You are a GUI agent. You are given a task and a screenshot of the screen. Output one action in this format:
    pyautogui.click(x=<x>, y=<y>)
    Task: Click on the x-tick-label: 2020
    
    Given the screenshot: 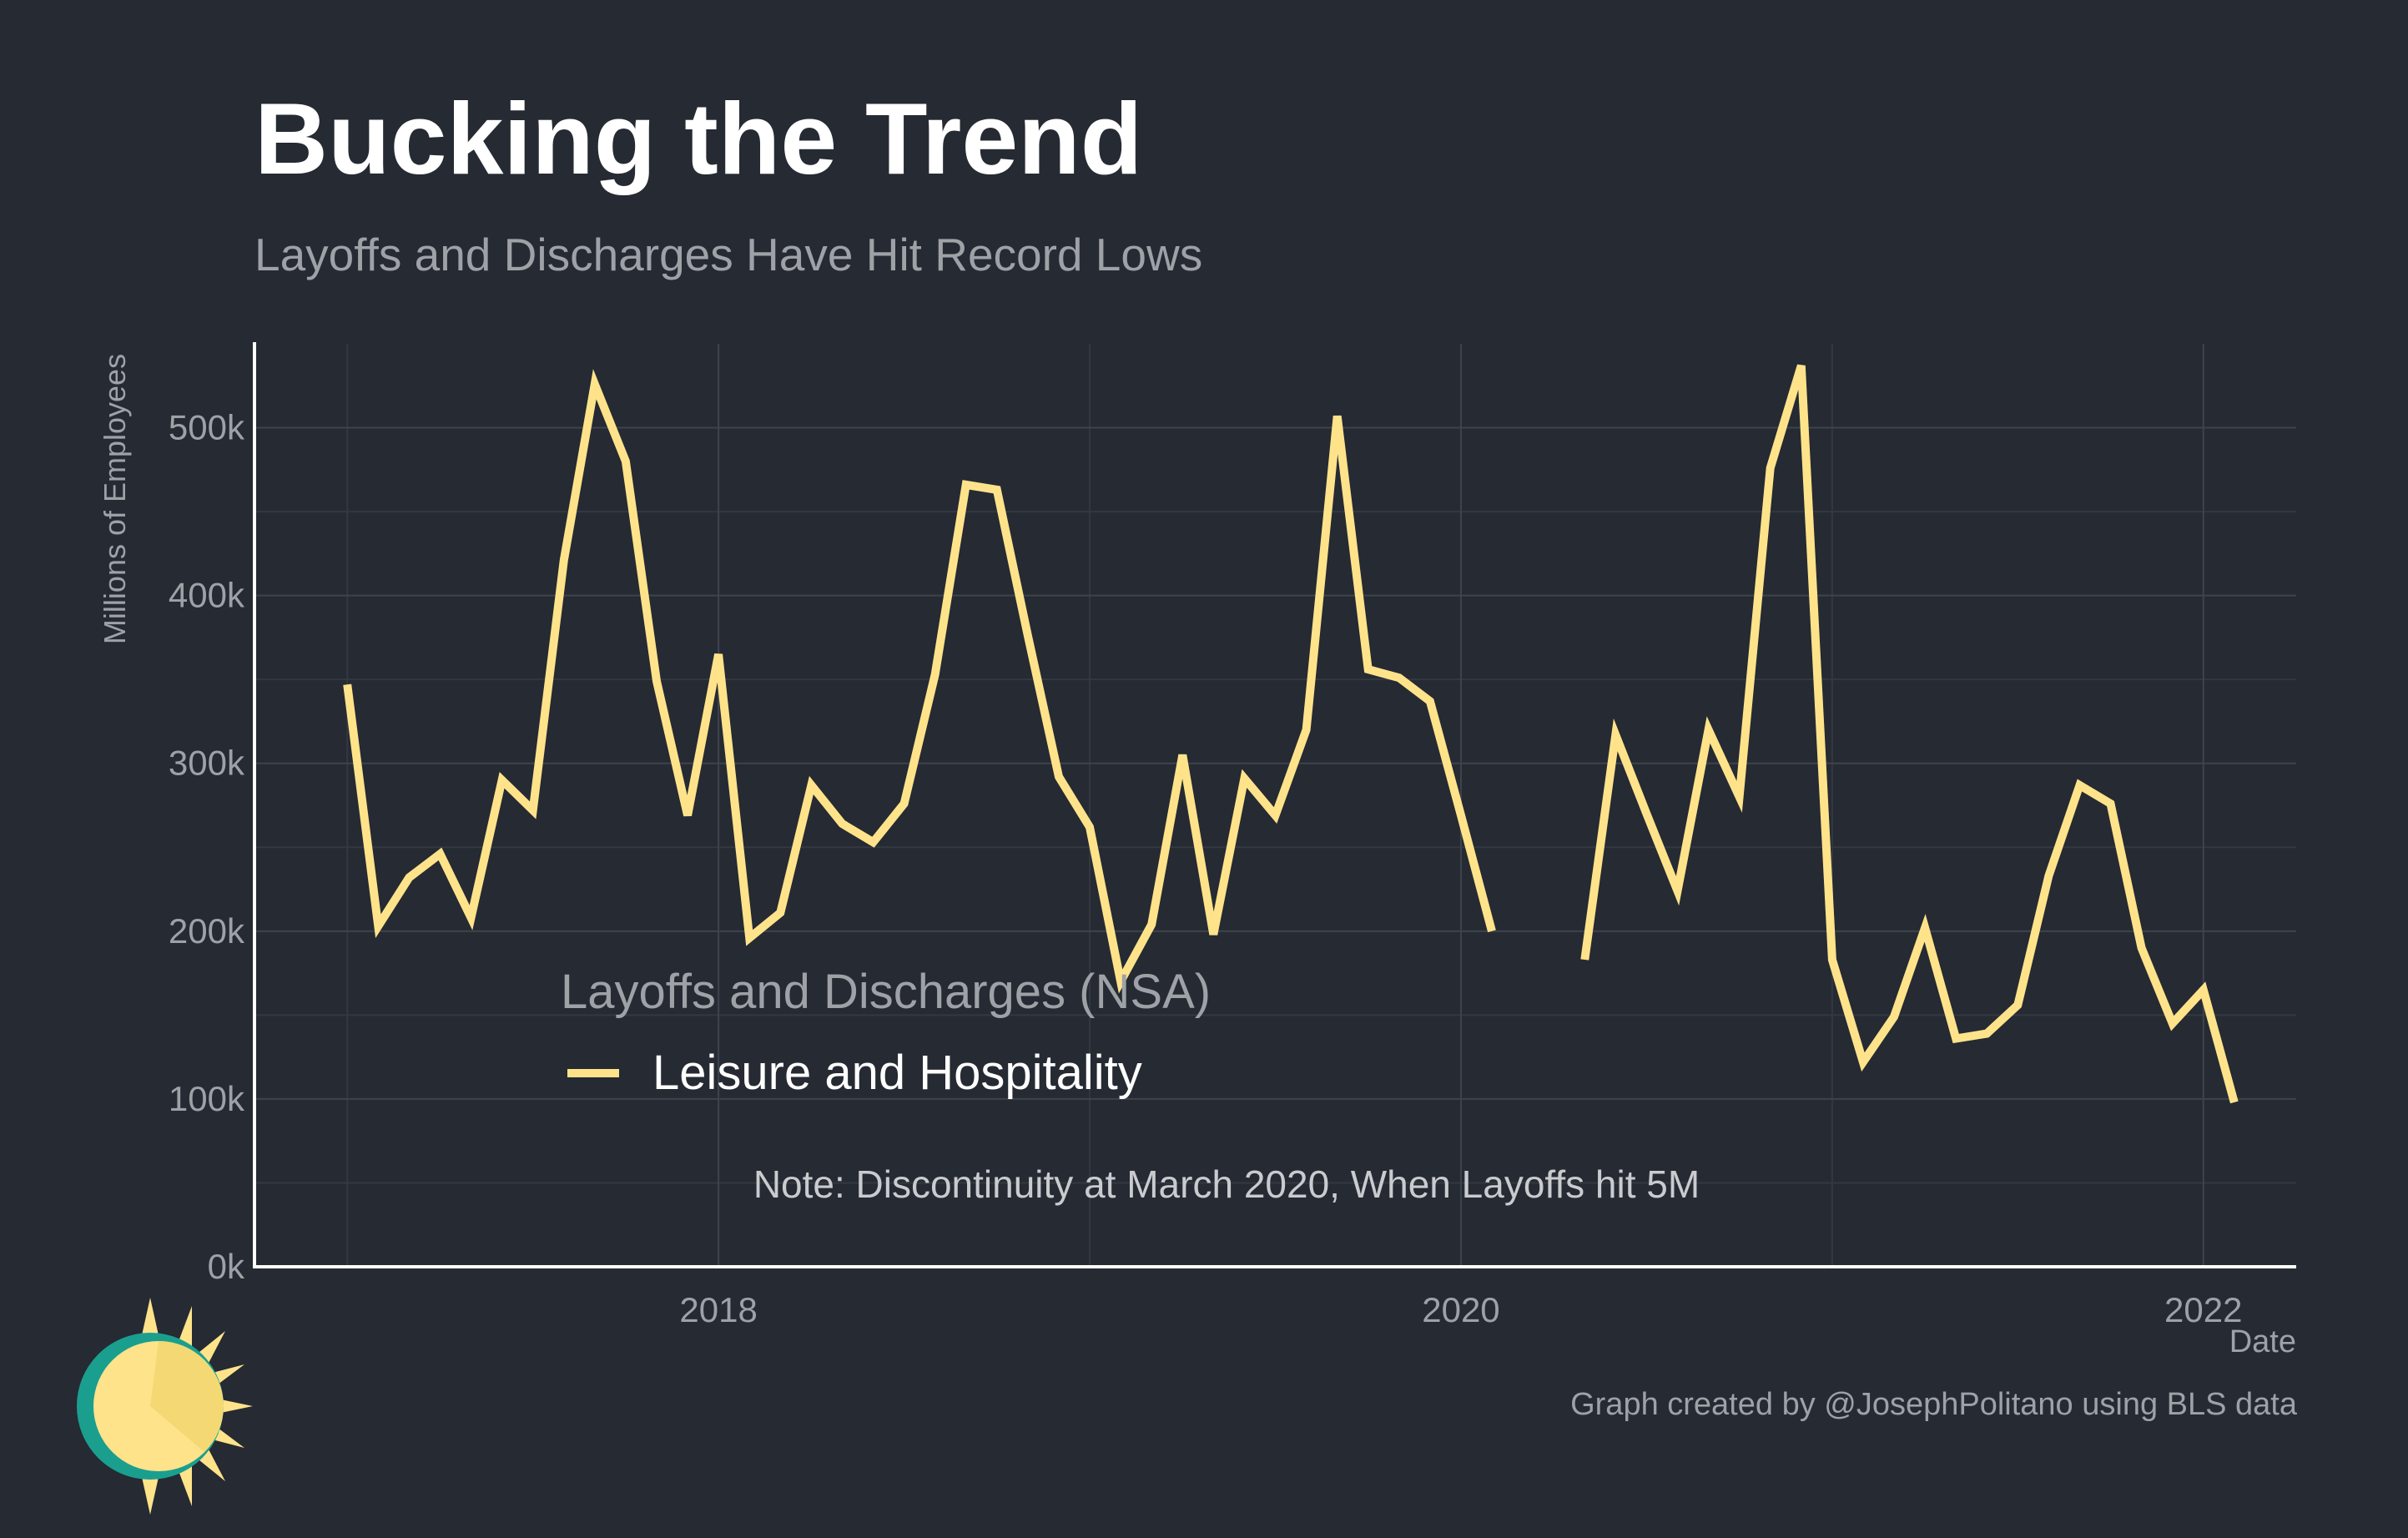 What is the action you would take?
    pyautogui.click(x=1460, y=1309)
    